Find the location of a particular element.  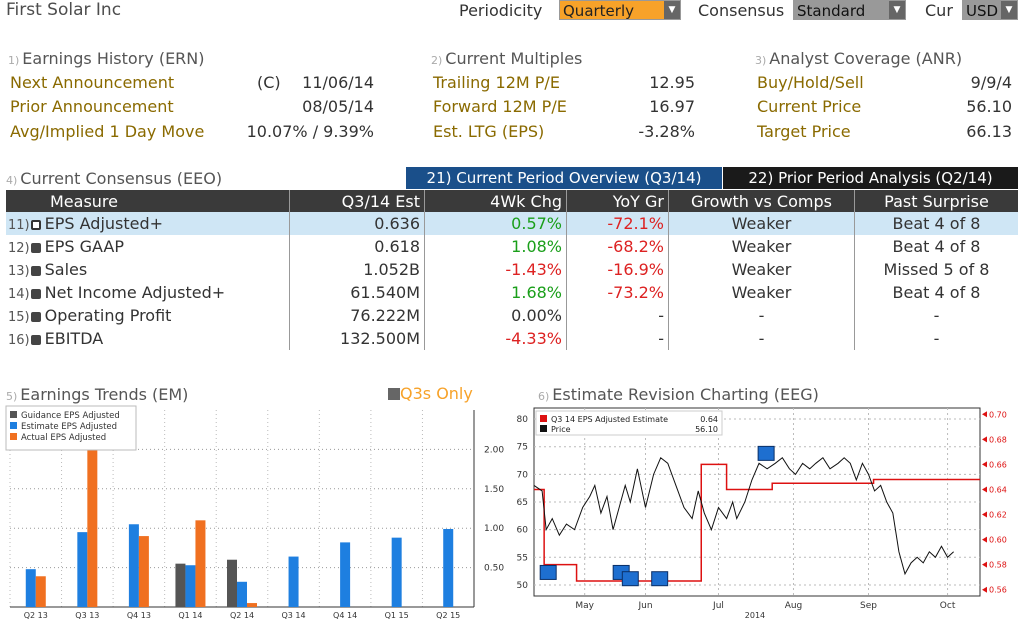

x-tick-label: Q2 15 is located at coordinates (448, 615).